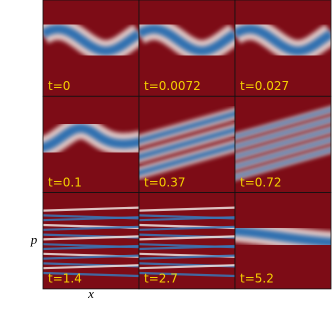 This screenshot has width=332, height=332. I want to click on panel-label: t=0, so click(59, 86).